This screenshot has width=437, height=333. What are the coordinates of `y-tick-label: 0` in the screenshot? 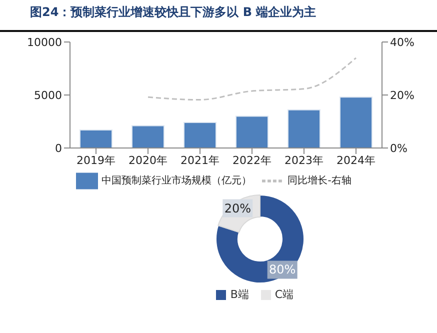 It's located at (58, 148).